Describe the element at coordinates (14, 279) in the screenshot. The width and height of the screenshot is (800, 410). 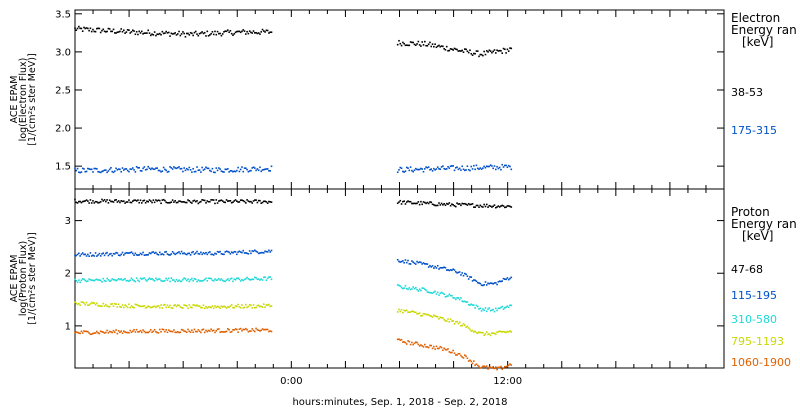
I see `y-axis-label: ACE EPAM` at that location.